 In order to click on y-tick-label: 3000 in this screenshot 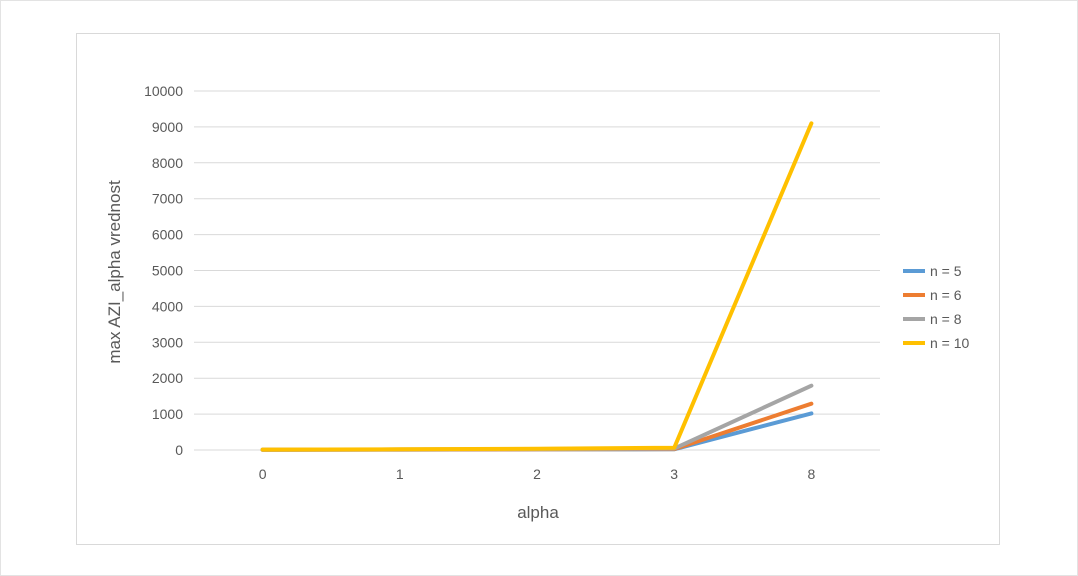, I will do `click(167, 342)`.